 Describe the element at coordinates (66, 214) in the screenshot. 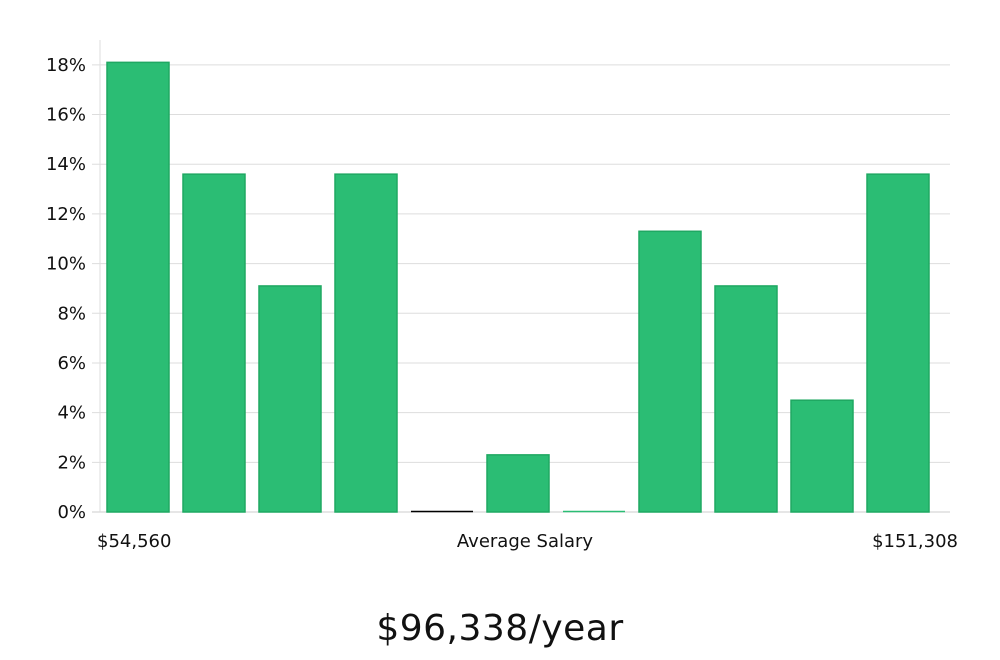

I see `y-tick-label: 12%` at that location.